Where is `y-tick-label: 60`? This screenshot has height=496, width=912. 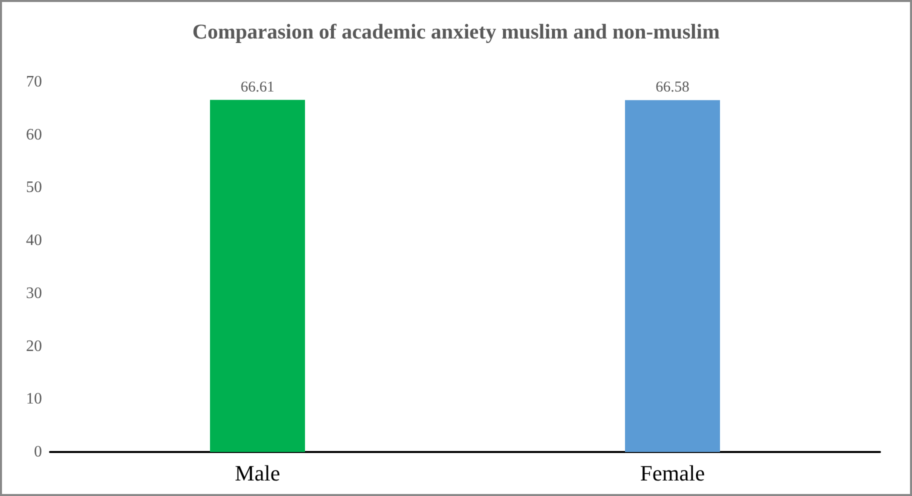 y-tick-label: 60 is located at coordinates (34, 135).